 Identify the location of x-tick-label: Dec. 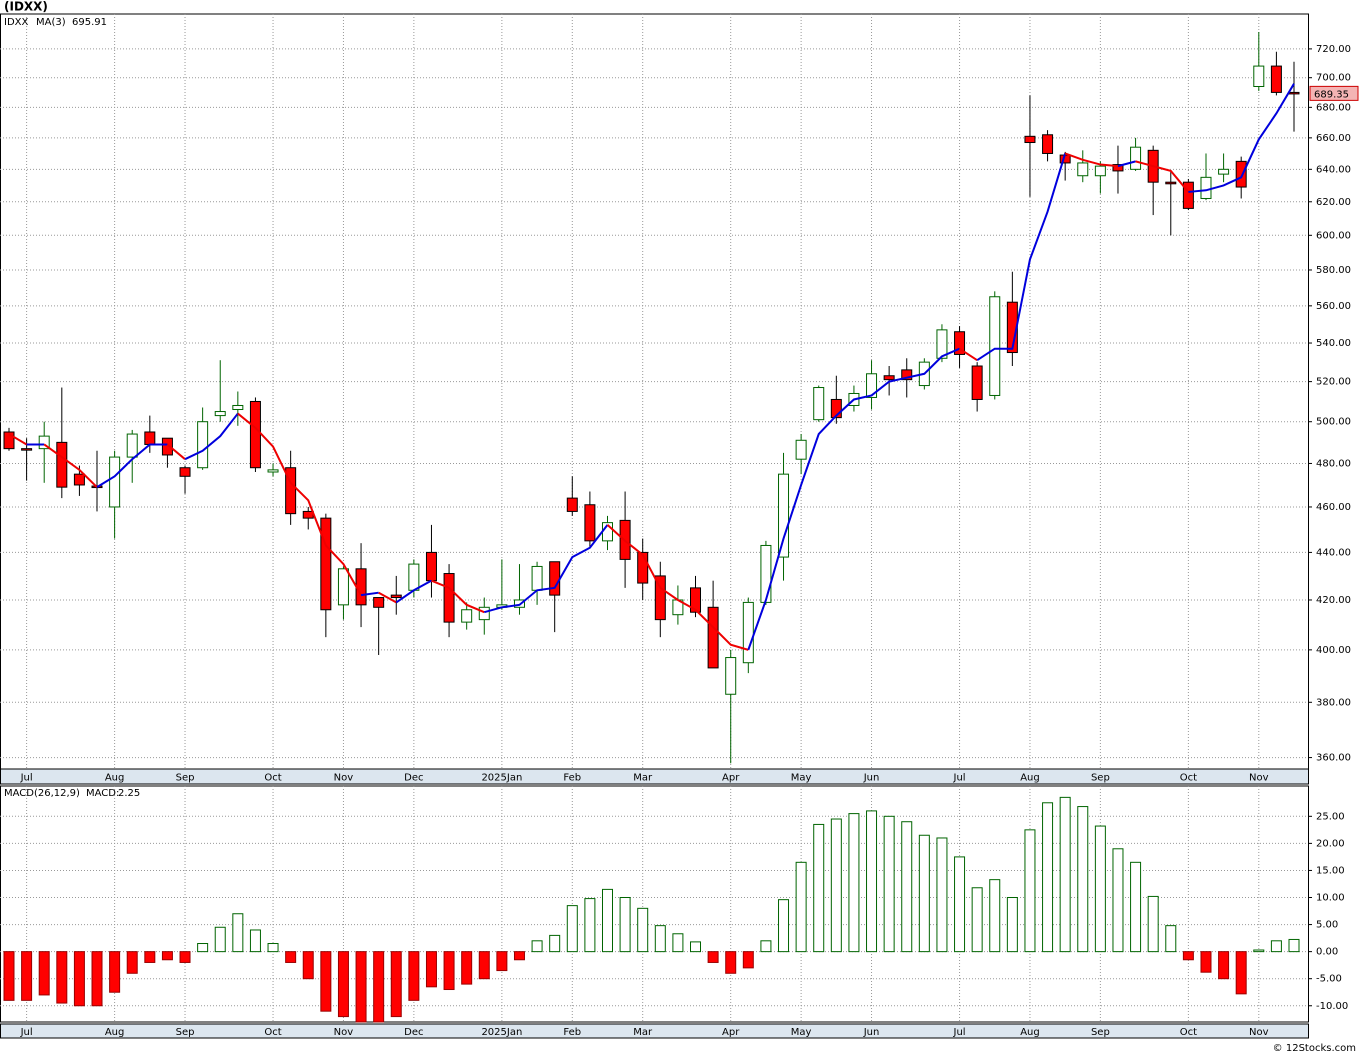
(413, 1032).